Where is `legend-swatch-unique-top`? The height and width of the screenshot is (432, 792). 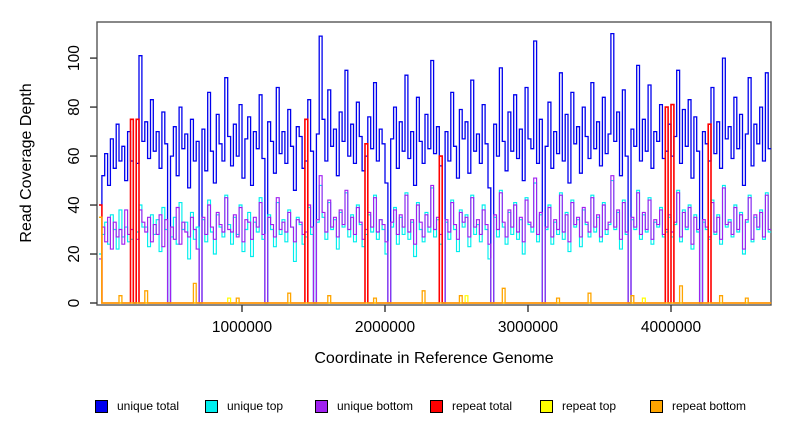 legend-swatch-unique-top is located at coordinates (211, 406).